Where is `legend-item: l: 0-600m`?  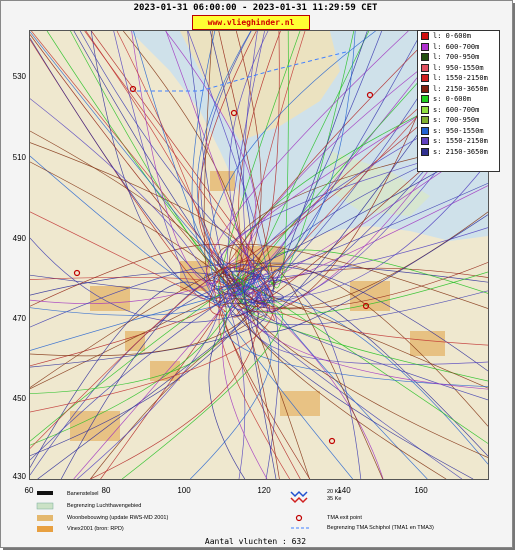 legend-item: l: 0-600m is located at coordinates (458, 36).